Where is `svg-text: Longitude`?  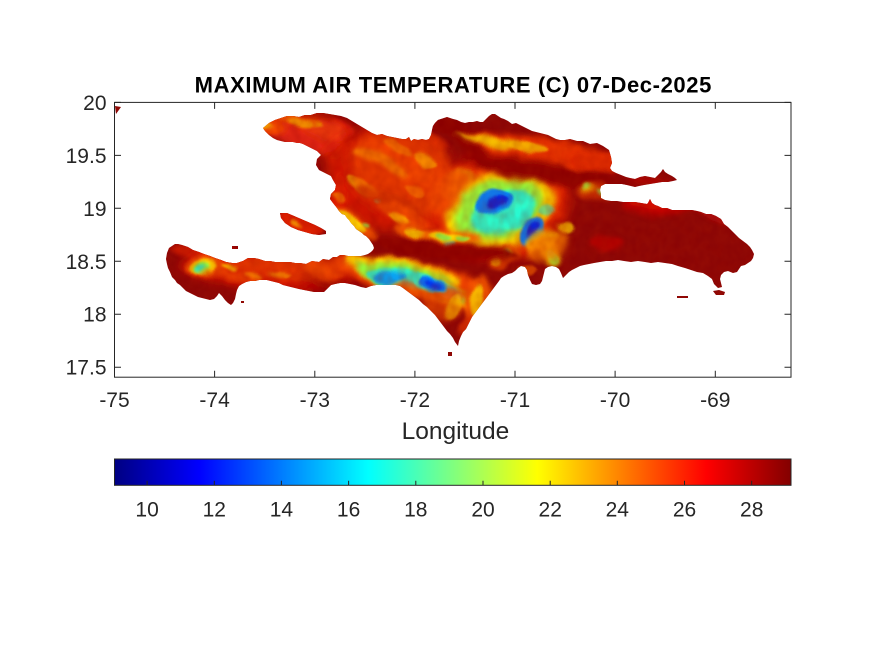
svg-text: Longitude is located at coordinates (456, 431).